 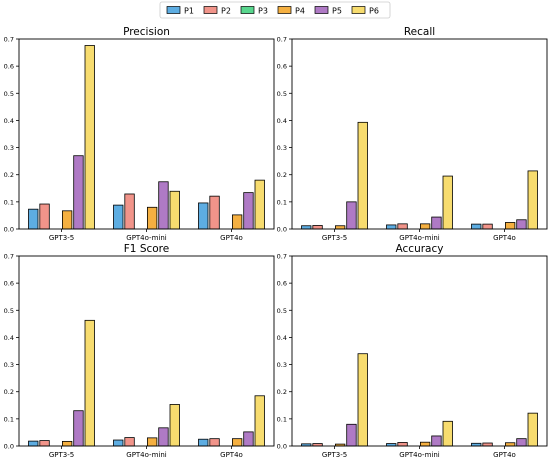 What do you see at coordinates (146, 249) in the screenshot?
I see `panel-title: F1 Score` at bounding box center [146, 249].